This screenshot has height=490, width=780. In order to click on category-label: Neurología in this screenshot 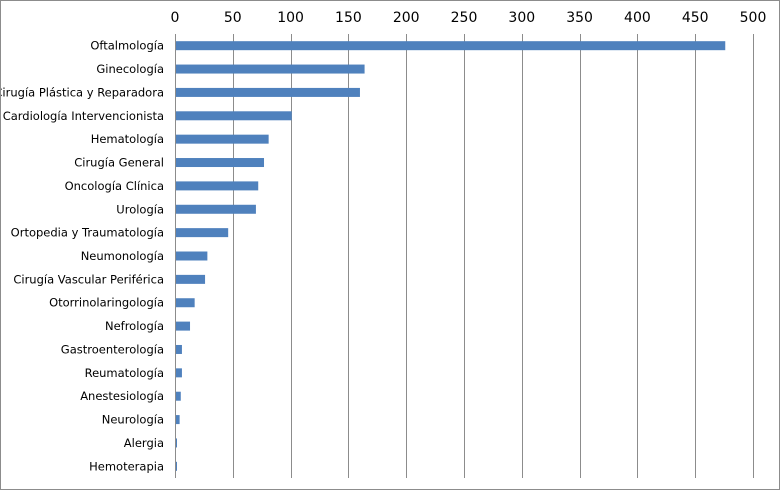, I will do `click(133, 420)`.